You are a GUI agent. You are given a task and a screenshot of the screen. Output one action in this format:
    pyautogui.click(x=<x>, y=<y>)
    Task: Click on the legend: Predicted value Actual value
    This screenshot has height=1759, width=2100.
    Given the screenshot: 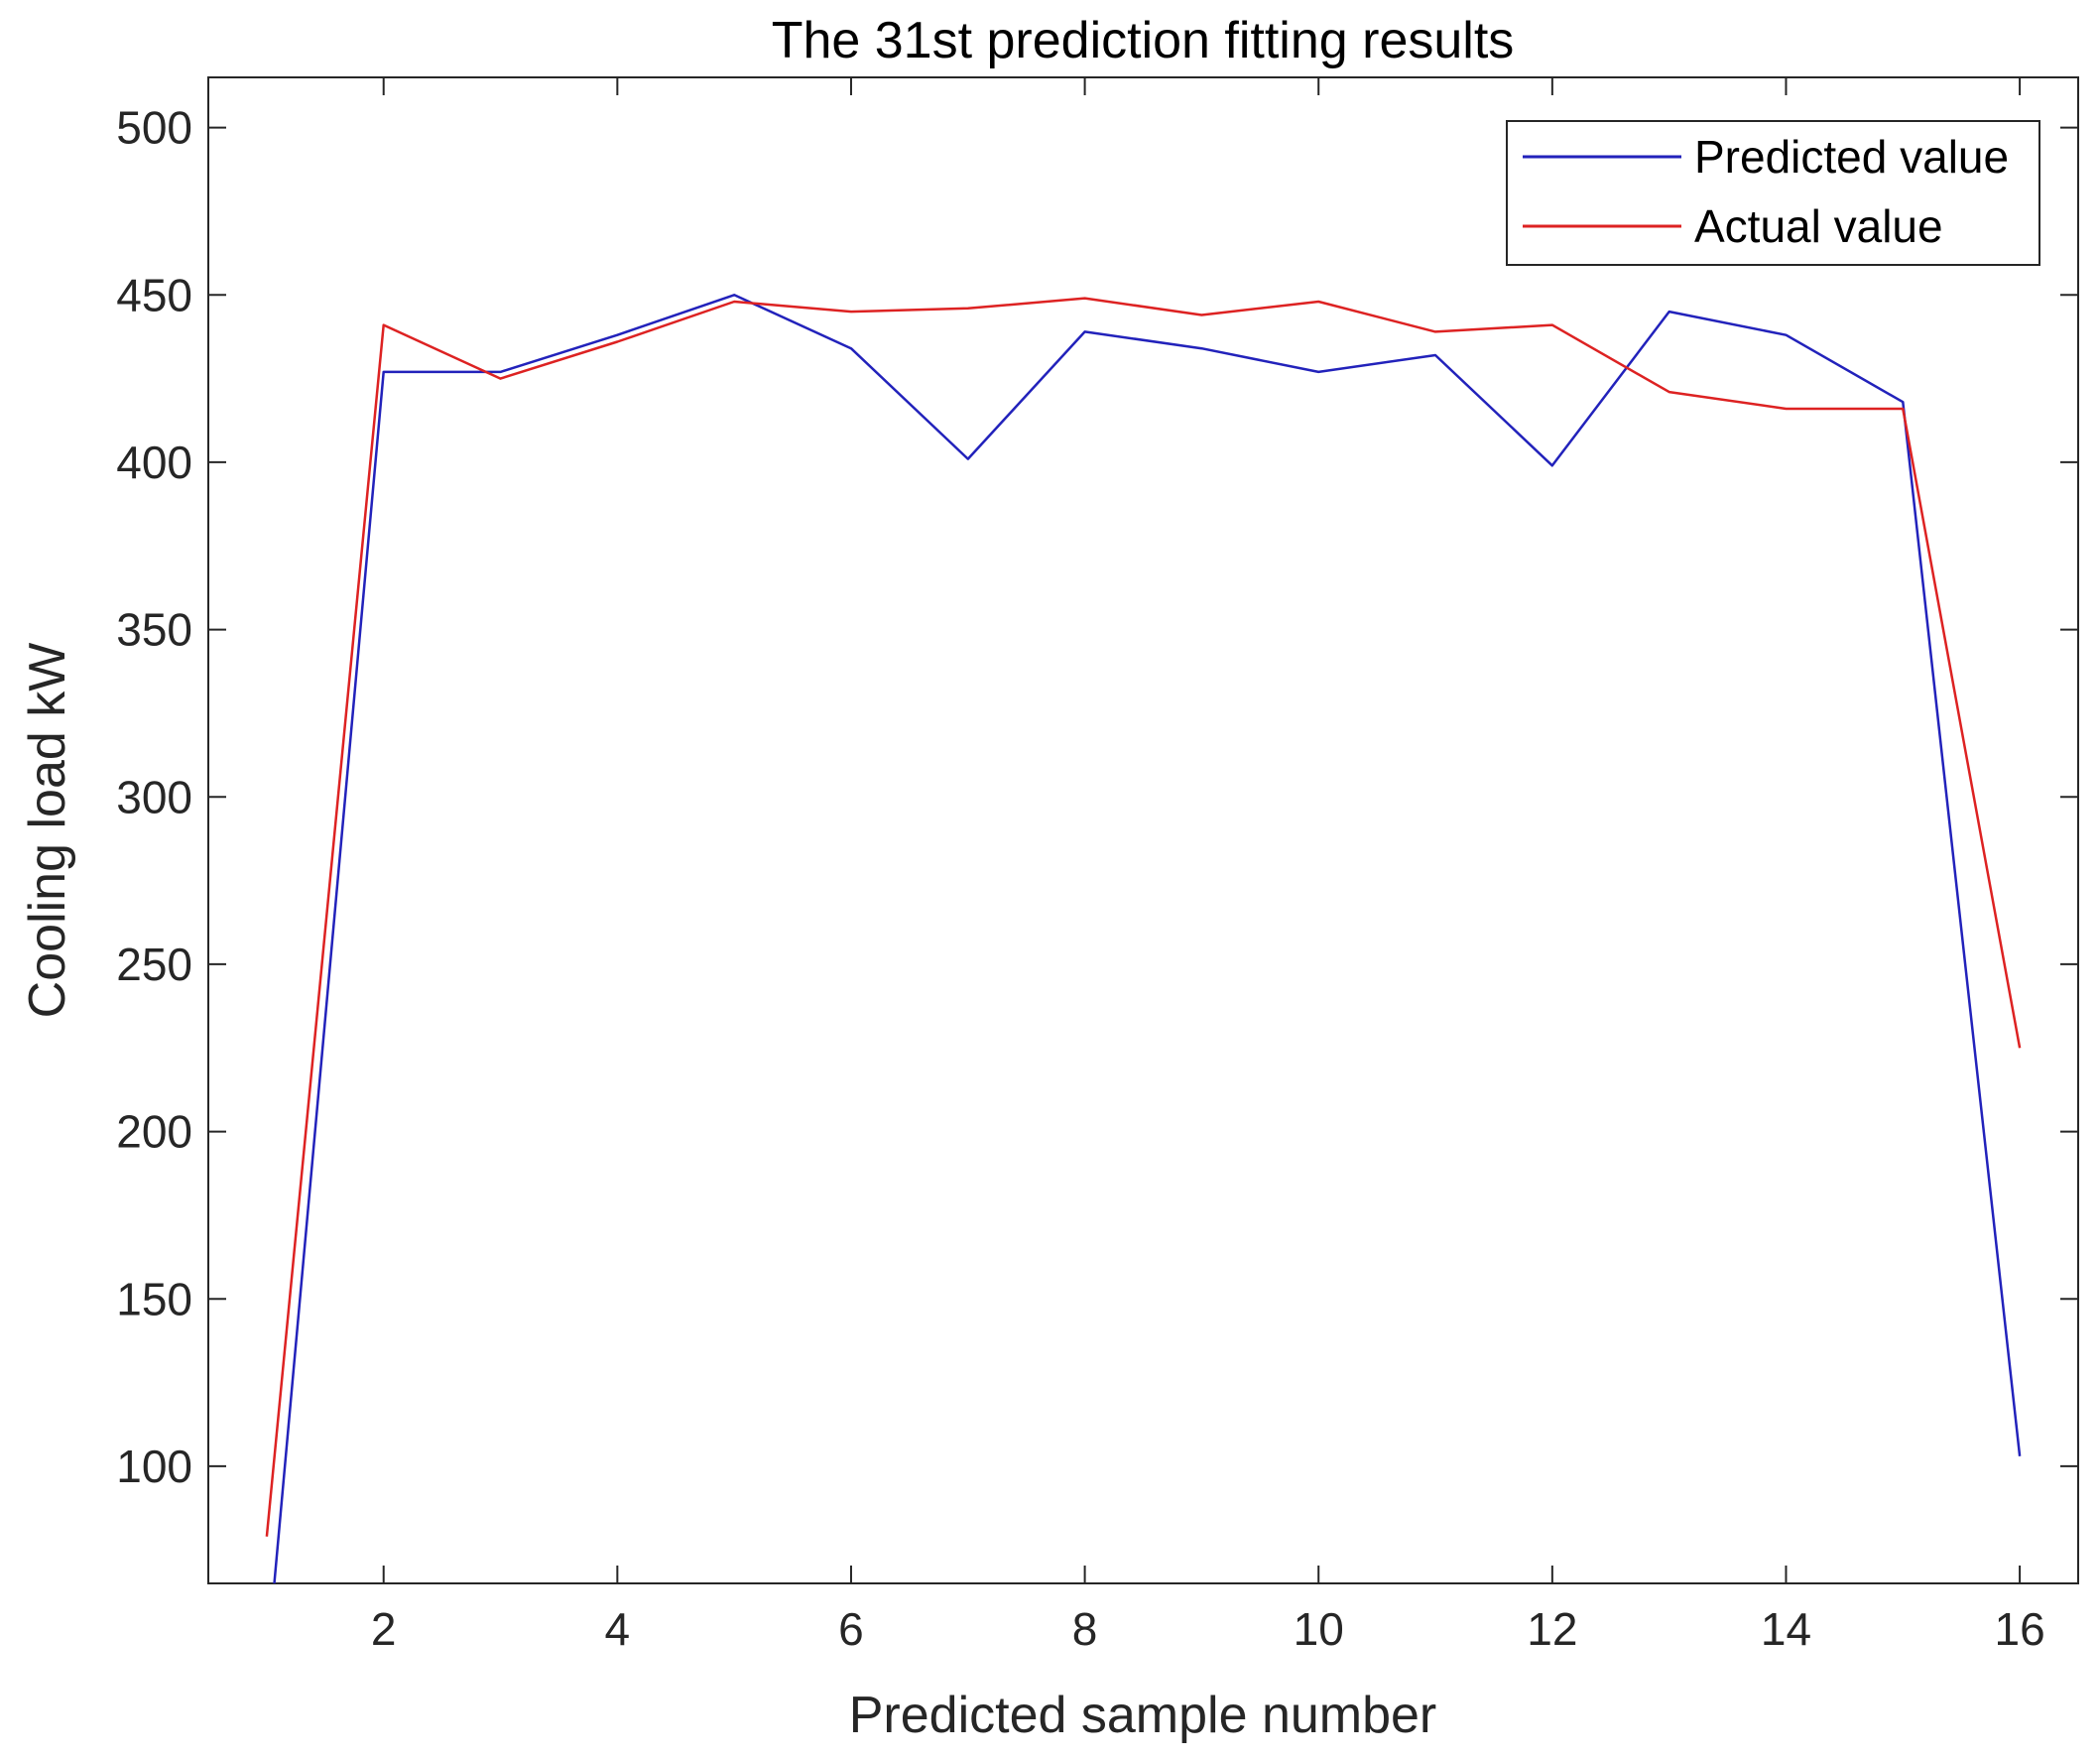 What is the action you would take?
    pyautogui.click(x=1773, y=193)
    